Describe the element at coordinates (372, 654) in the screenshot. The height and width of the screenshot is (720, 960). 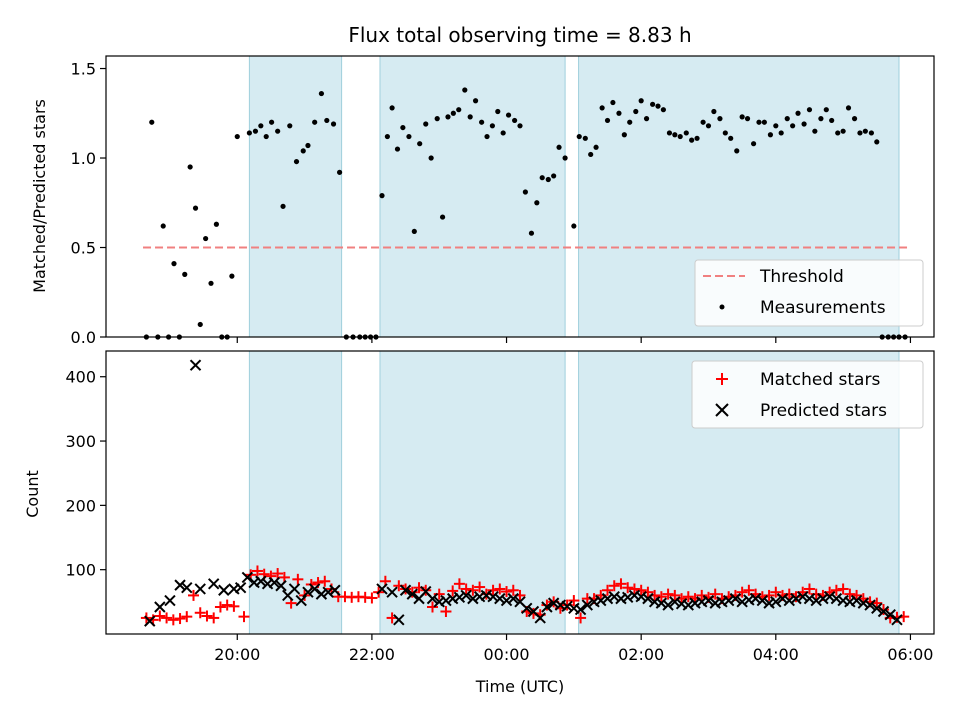
I see `x-tick-label: 22:00` at that location.